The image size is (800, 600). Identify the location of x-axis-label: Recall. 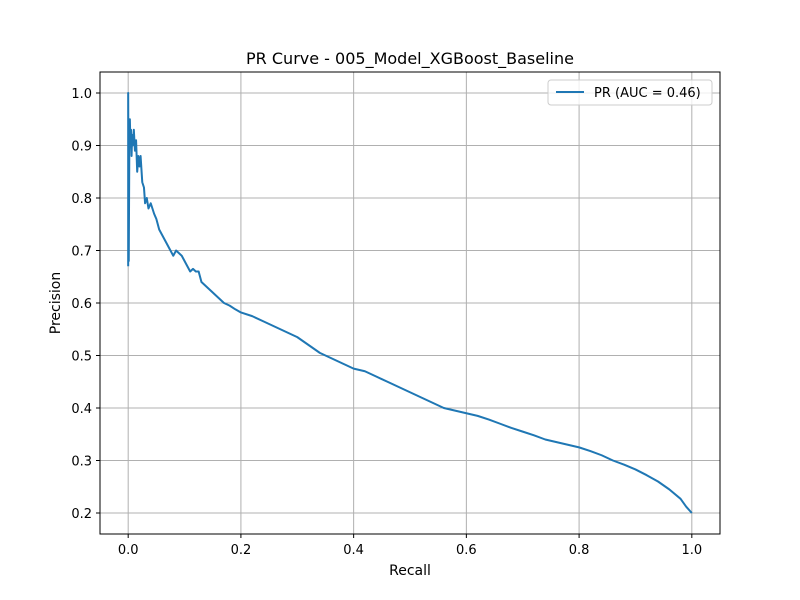
(410, 571).